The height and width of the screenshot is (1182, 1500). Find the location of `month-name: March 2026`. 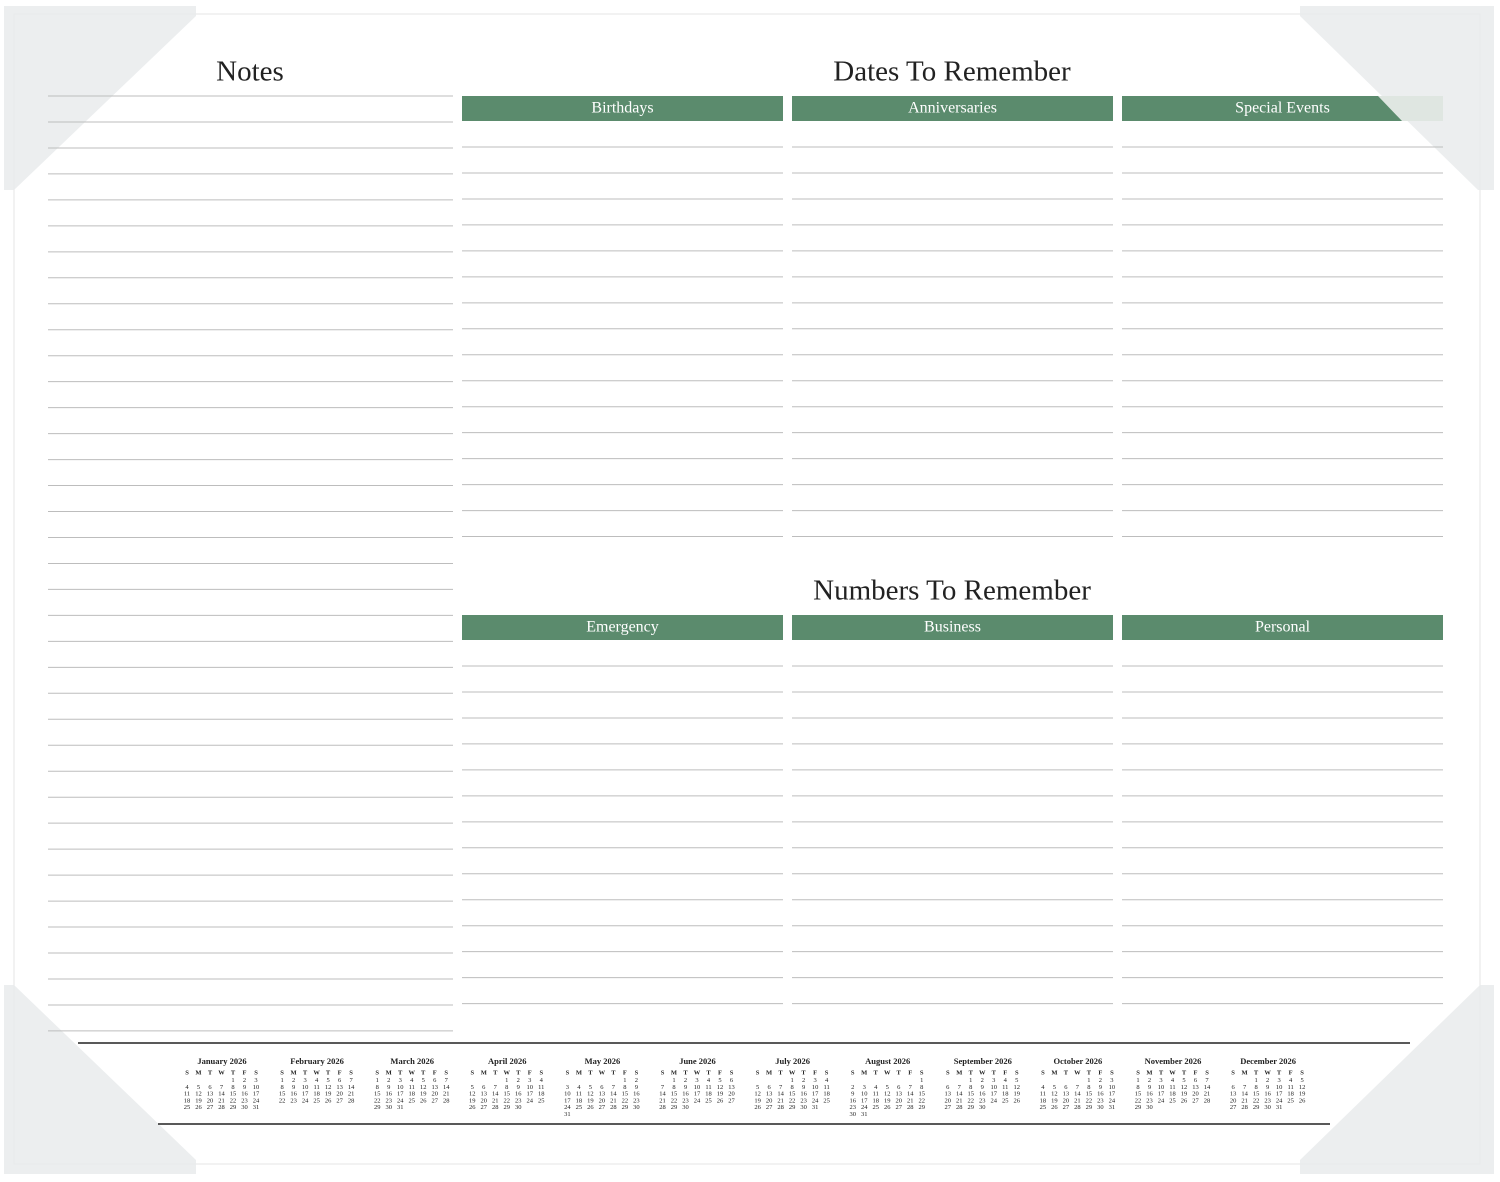

month-name: March 2026 is located at coordinates (412, 1061).